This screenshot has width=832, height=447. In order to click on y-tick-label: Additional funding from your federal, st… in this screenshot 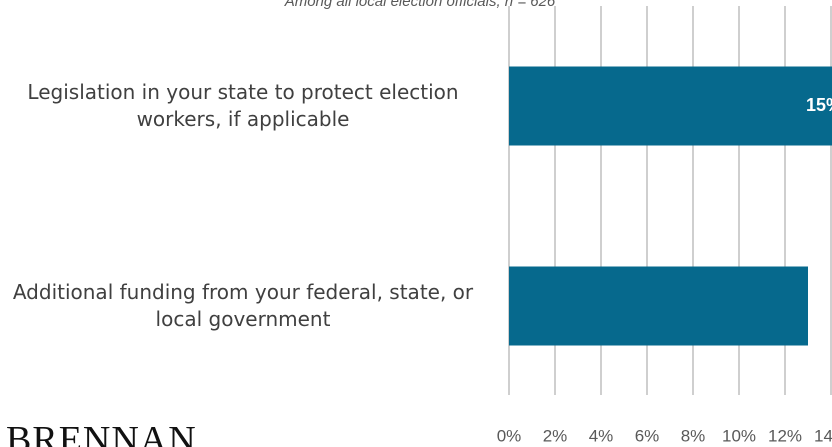, I will do `click(243, 305)`.